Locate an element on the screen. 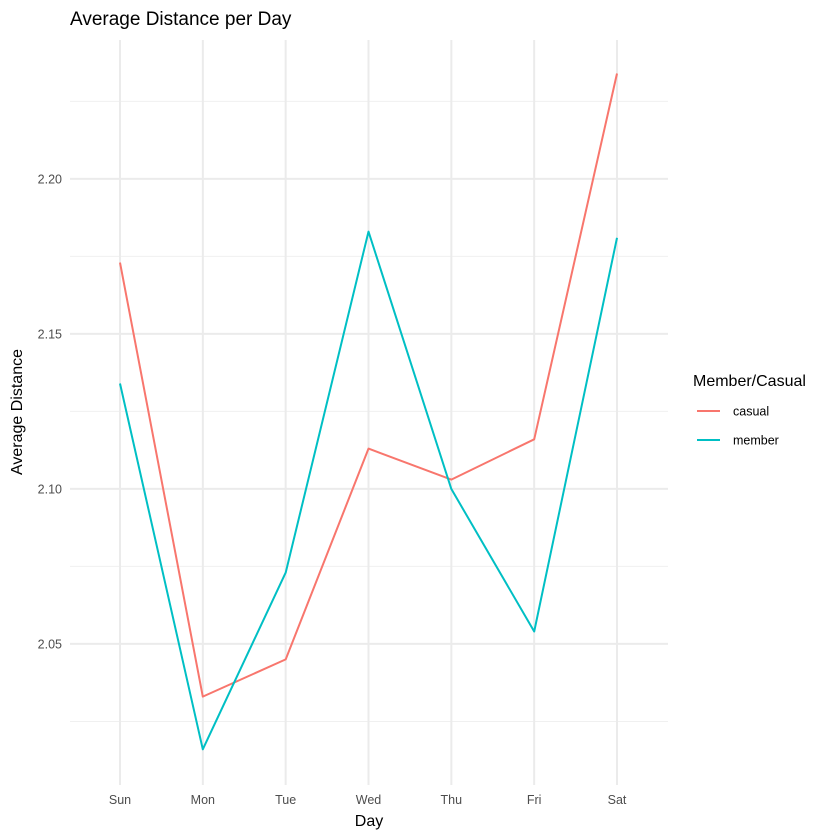 This screenshot has height=840, width=840. x-tick-label: Mon is located at coordinates (203, 800).